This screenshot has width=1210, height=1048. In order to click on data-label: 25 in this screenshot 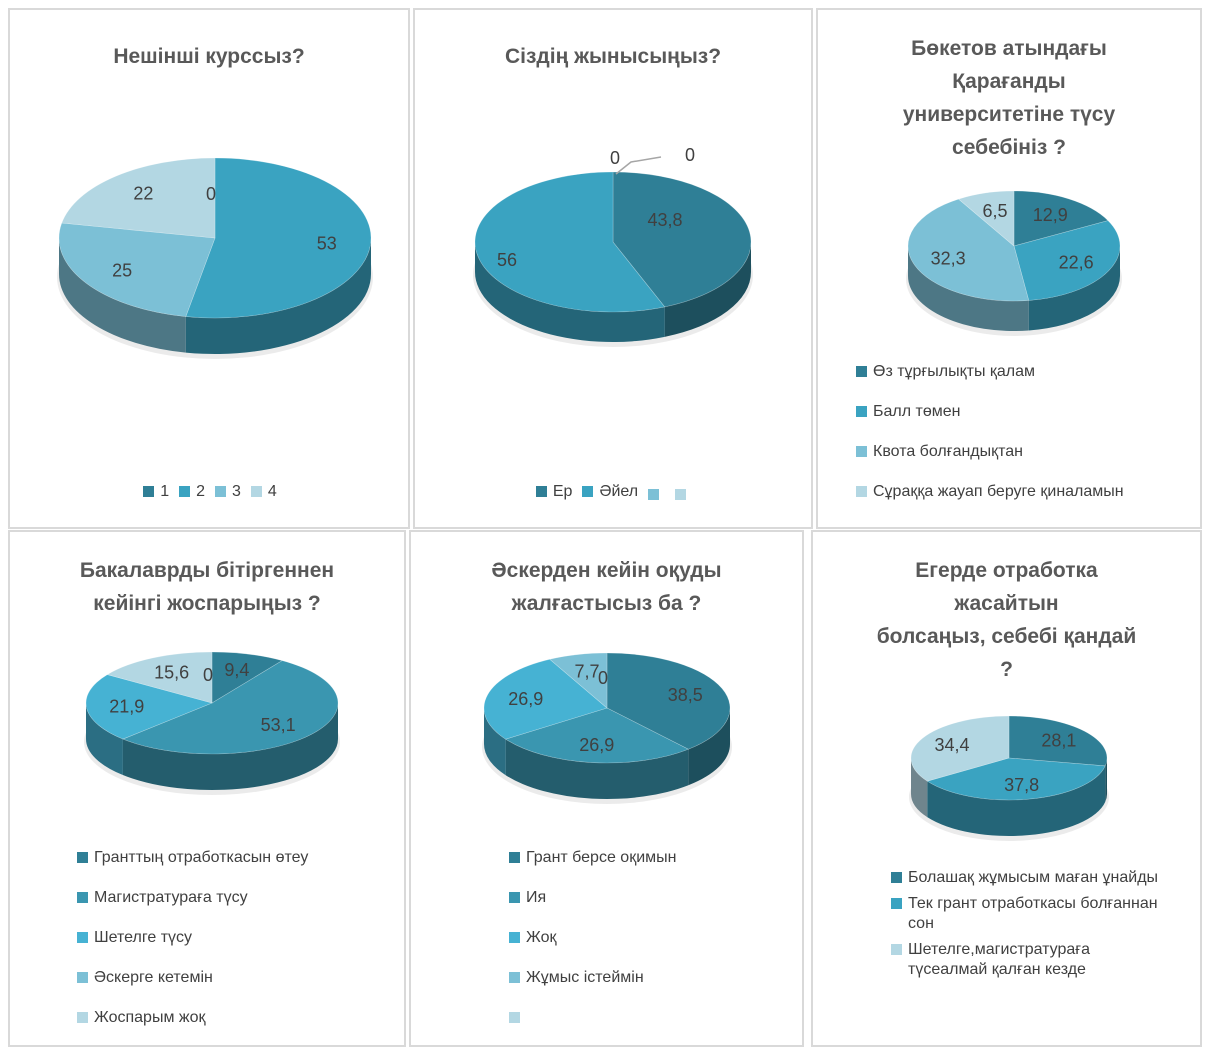, I will do `click(122, 270)`.